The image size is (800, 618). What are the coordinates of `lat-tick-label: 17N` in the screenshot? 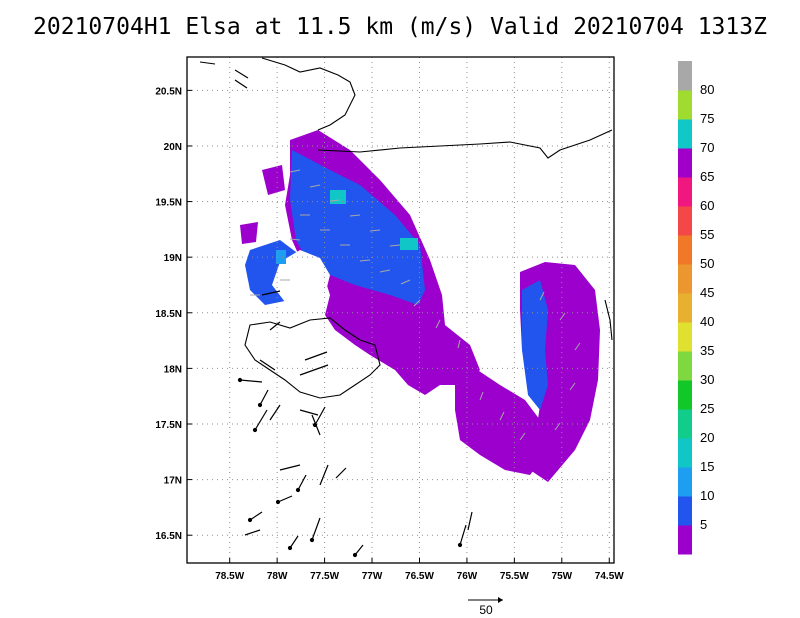 It's located at (173, 481).